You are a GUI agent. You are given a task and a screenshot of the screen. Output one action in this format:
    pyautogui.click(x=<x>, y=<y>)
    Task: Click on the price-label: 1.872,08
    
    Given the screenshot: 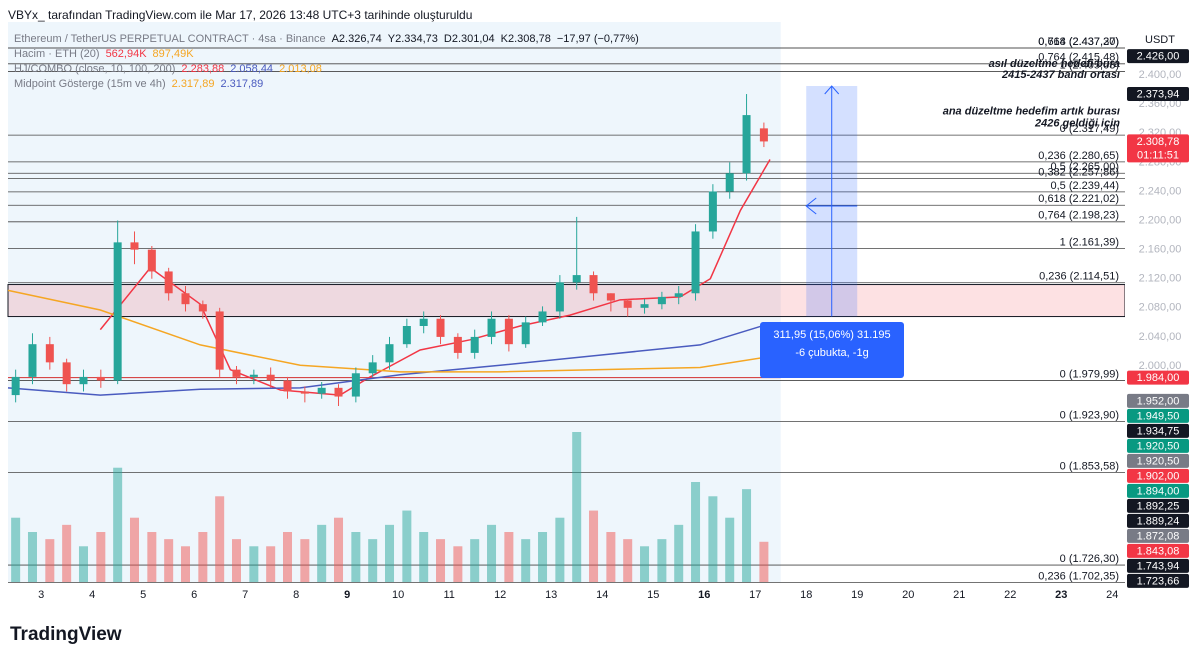 What is the action you would take?
    pyautogui.click(x=1158, y=536)
    